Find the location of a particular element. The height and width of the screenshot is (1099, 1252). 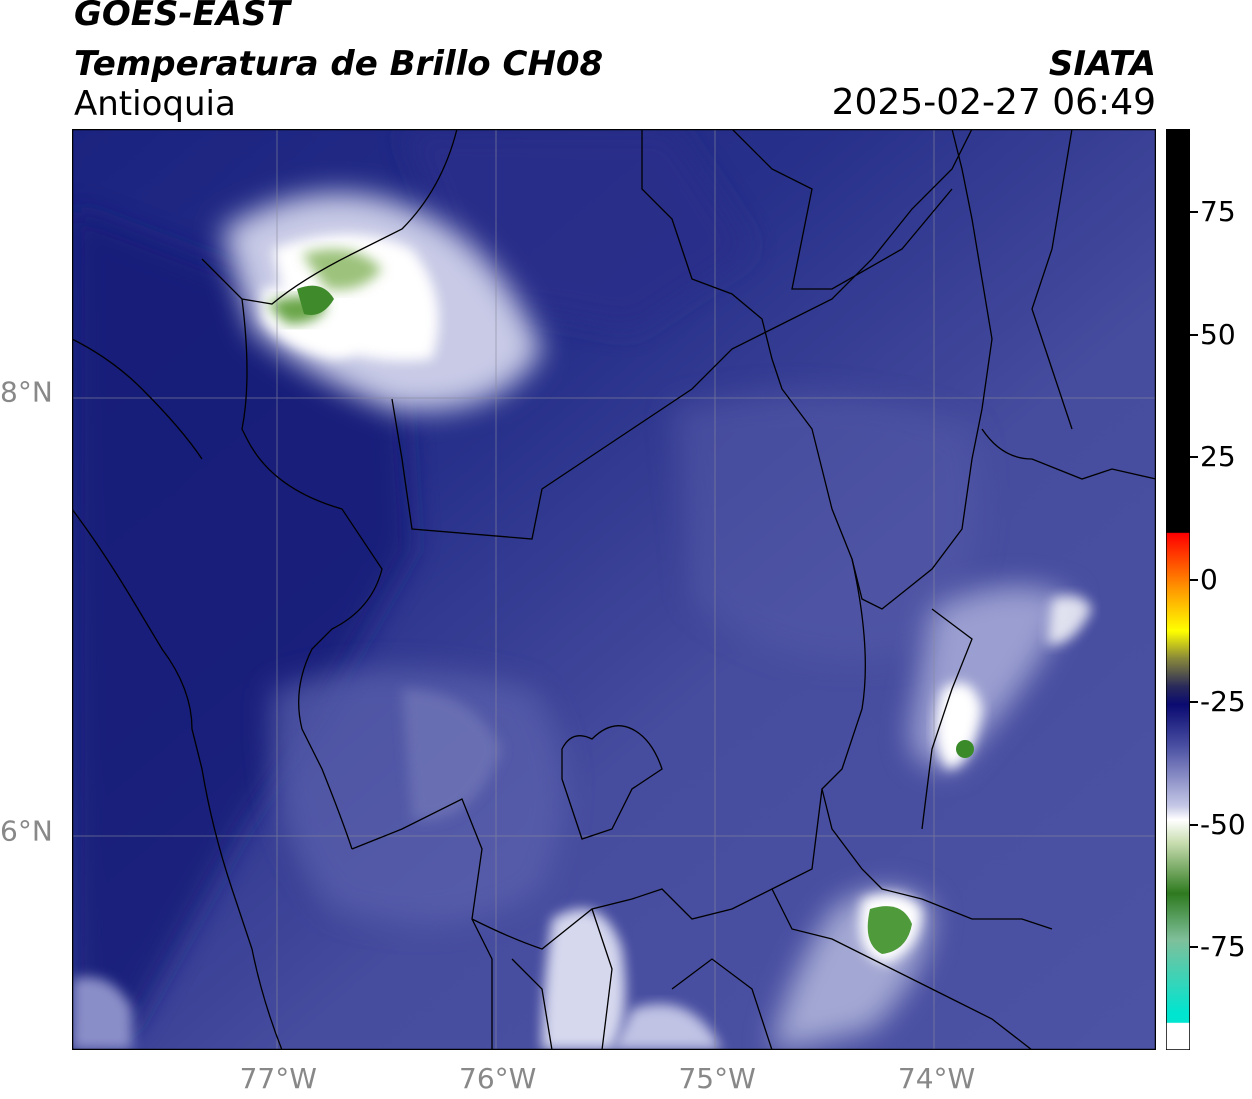

colorbar-tick-label: 25 is located at coordinates (1218, 457).